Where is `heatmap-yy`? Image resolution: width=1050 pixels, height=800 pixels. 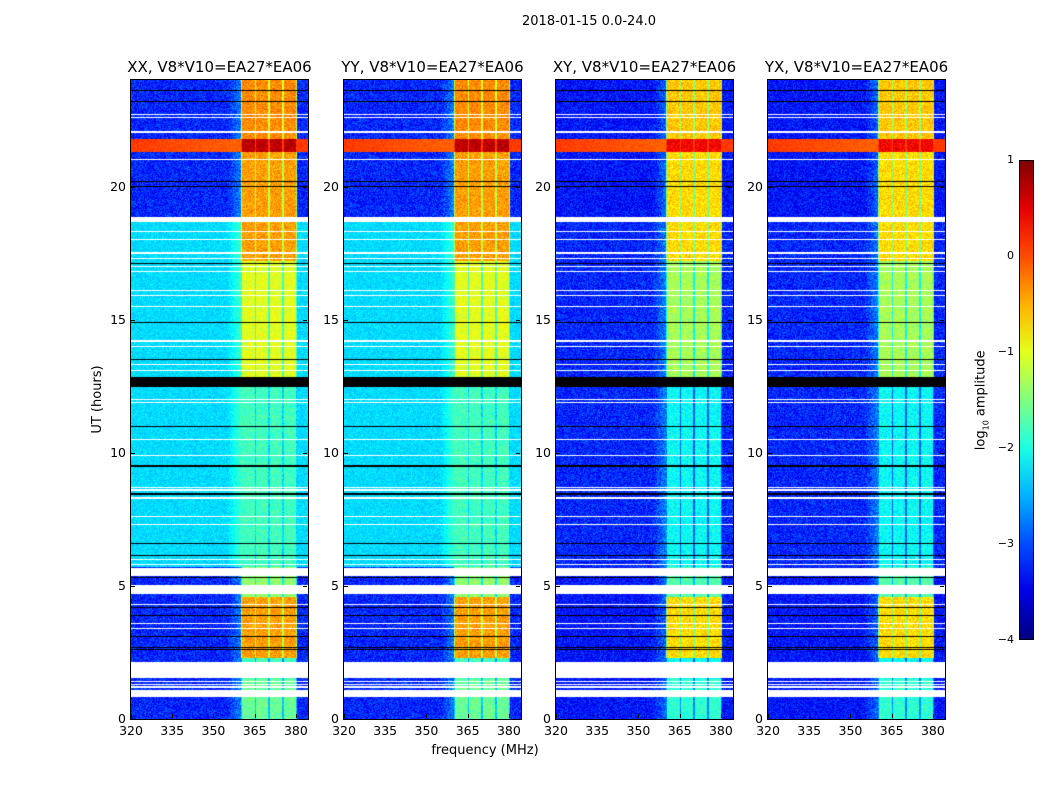
heatmap-yy is located at coordinates (432, 399).